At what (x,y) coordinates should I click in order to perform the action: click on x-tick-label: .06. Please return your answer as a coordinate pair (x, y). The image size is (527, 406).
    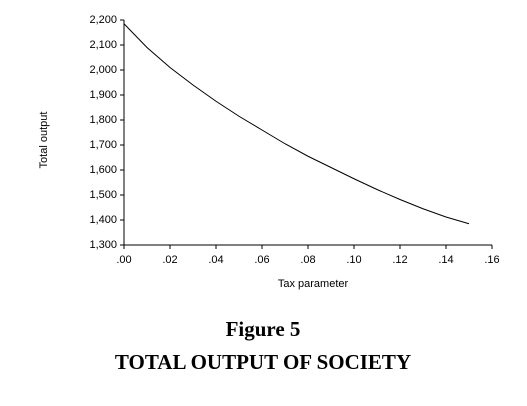
    Looking at the image, I should click on (261, 260).